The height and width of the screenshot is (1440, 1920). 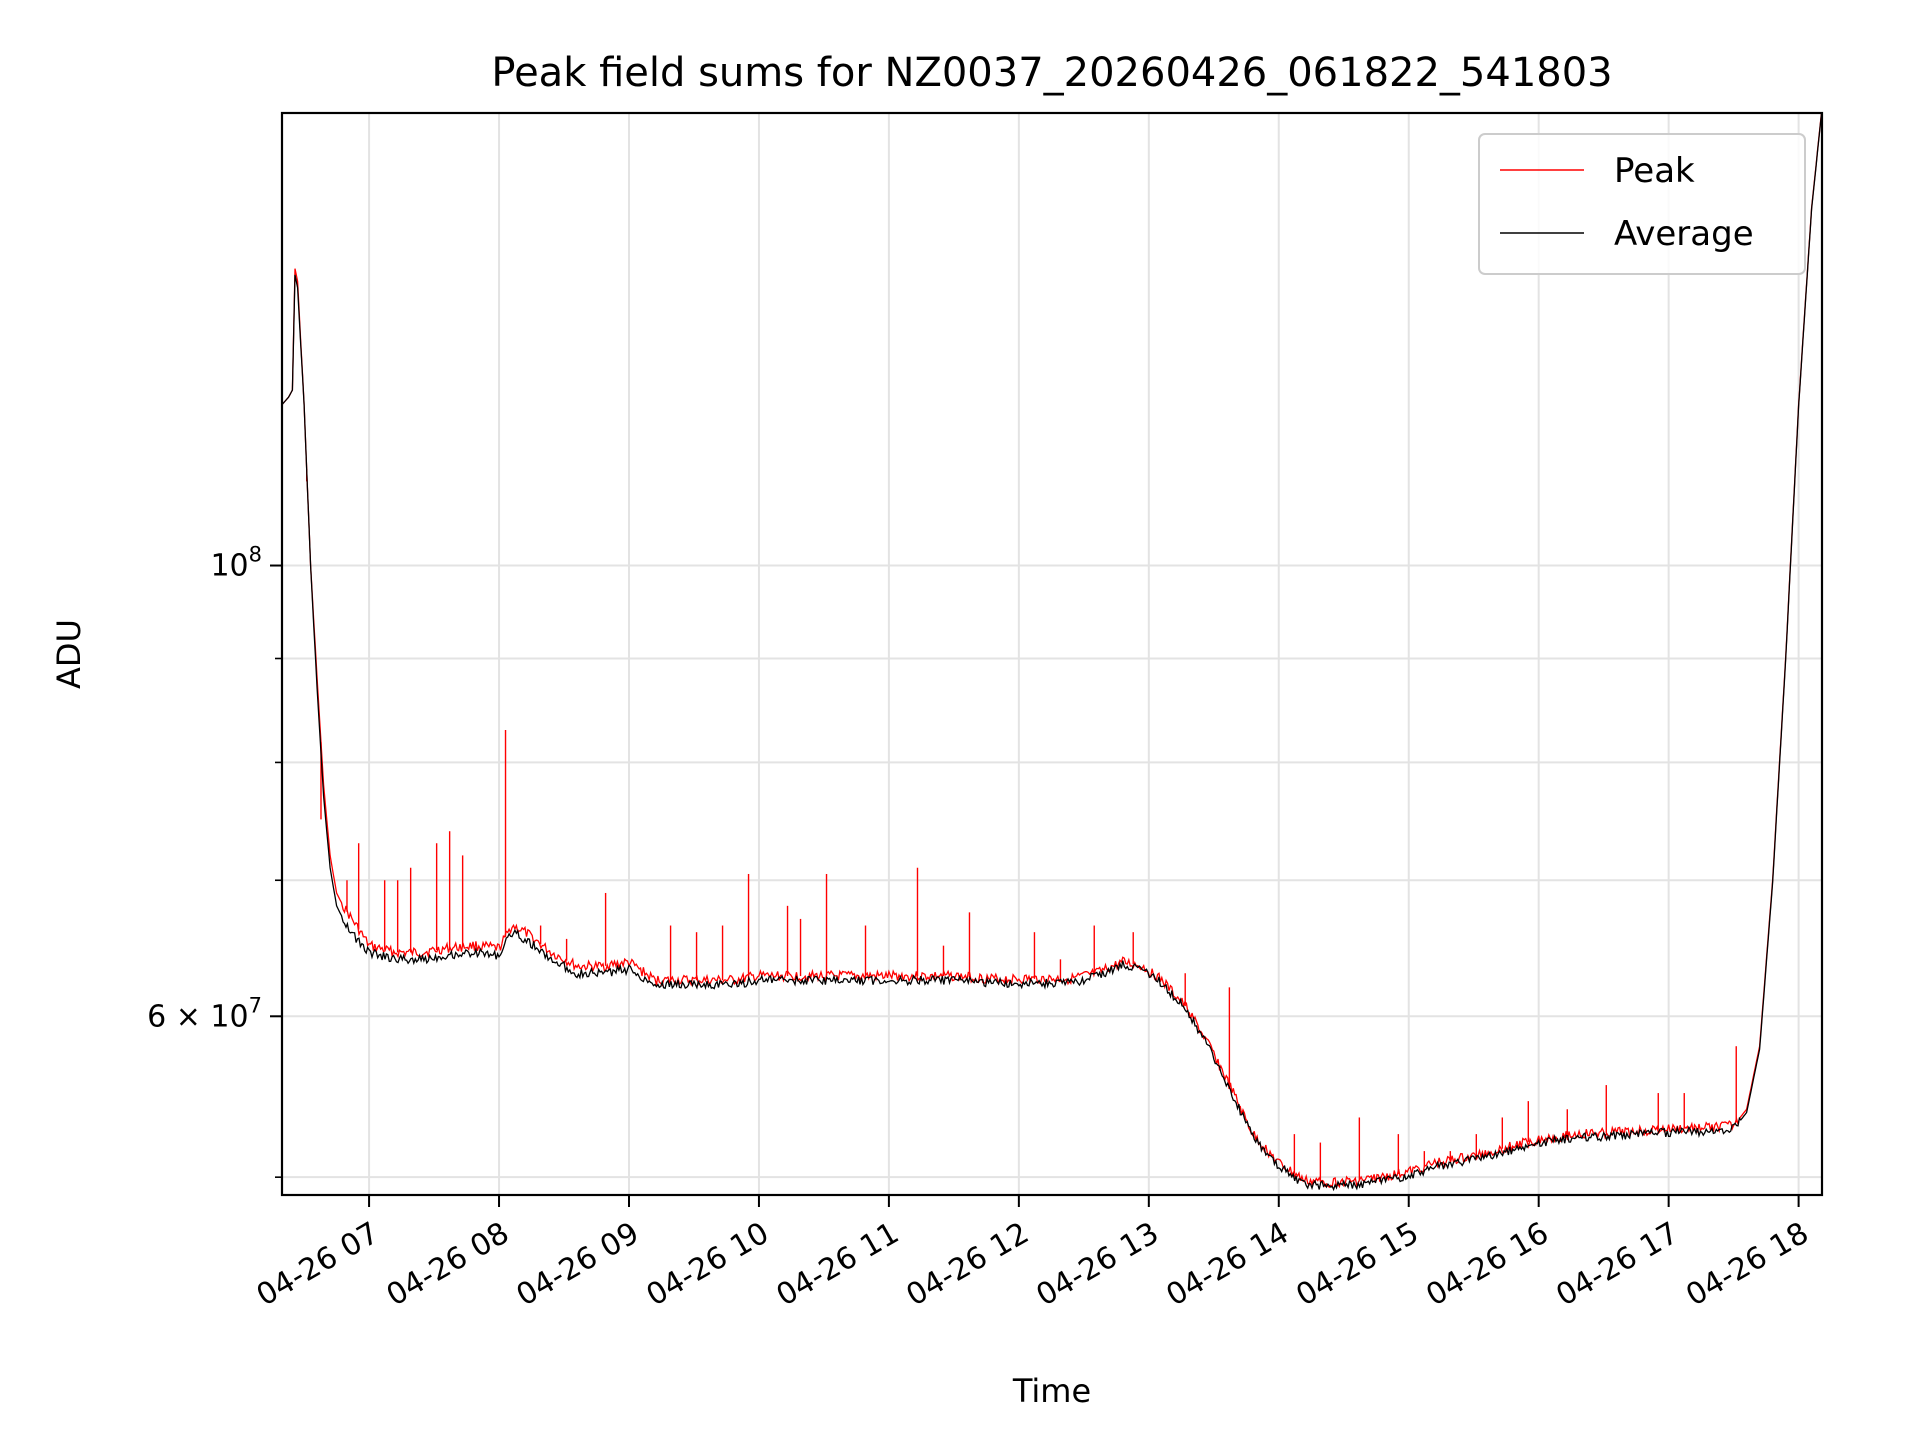 I want to click on legend-box, so click(x=1642, y=204).